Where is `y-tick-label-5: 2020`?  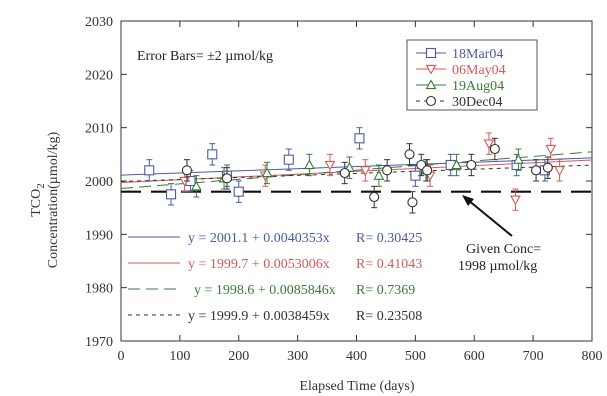 y-tick-label-5: 2020 is located at coordinates (99, 75).